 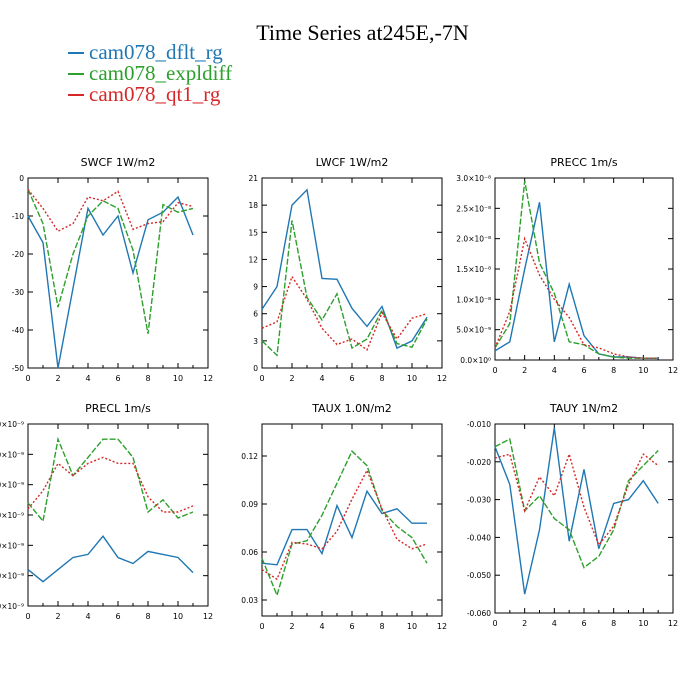 I want to click on chart-panel-0: SWCF 1W/m2 0 2 4 6 8 10 12 -50 -40 -30 -20 -10 0, so click(x=112, y=269).